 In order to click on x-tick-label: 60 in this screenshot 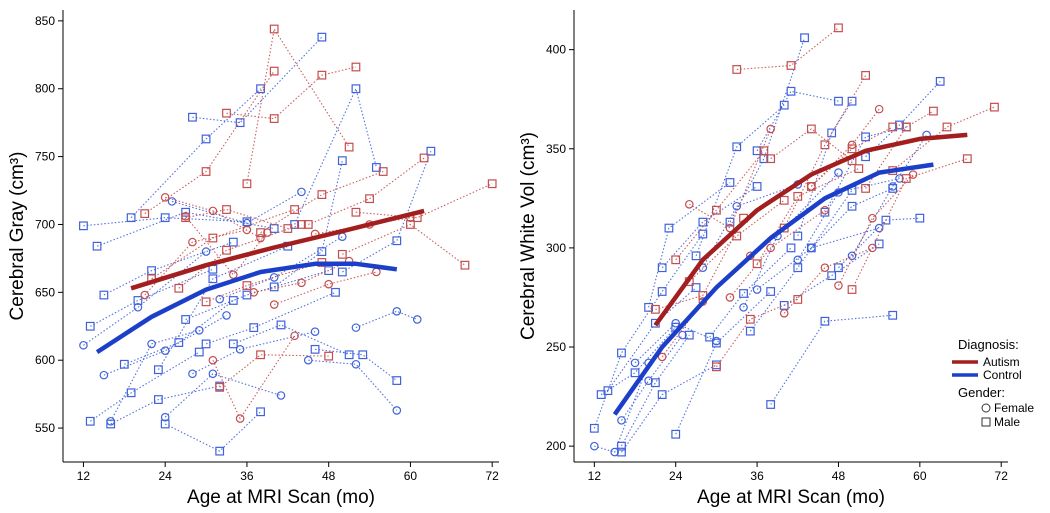, I will do `click(411, 476)`.